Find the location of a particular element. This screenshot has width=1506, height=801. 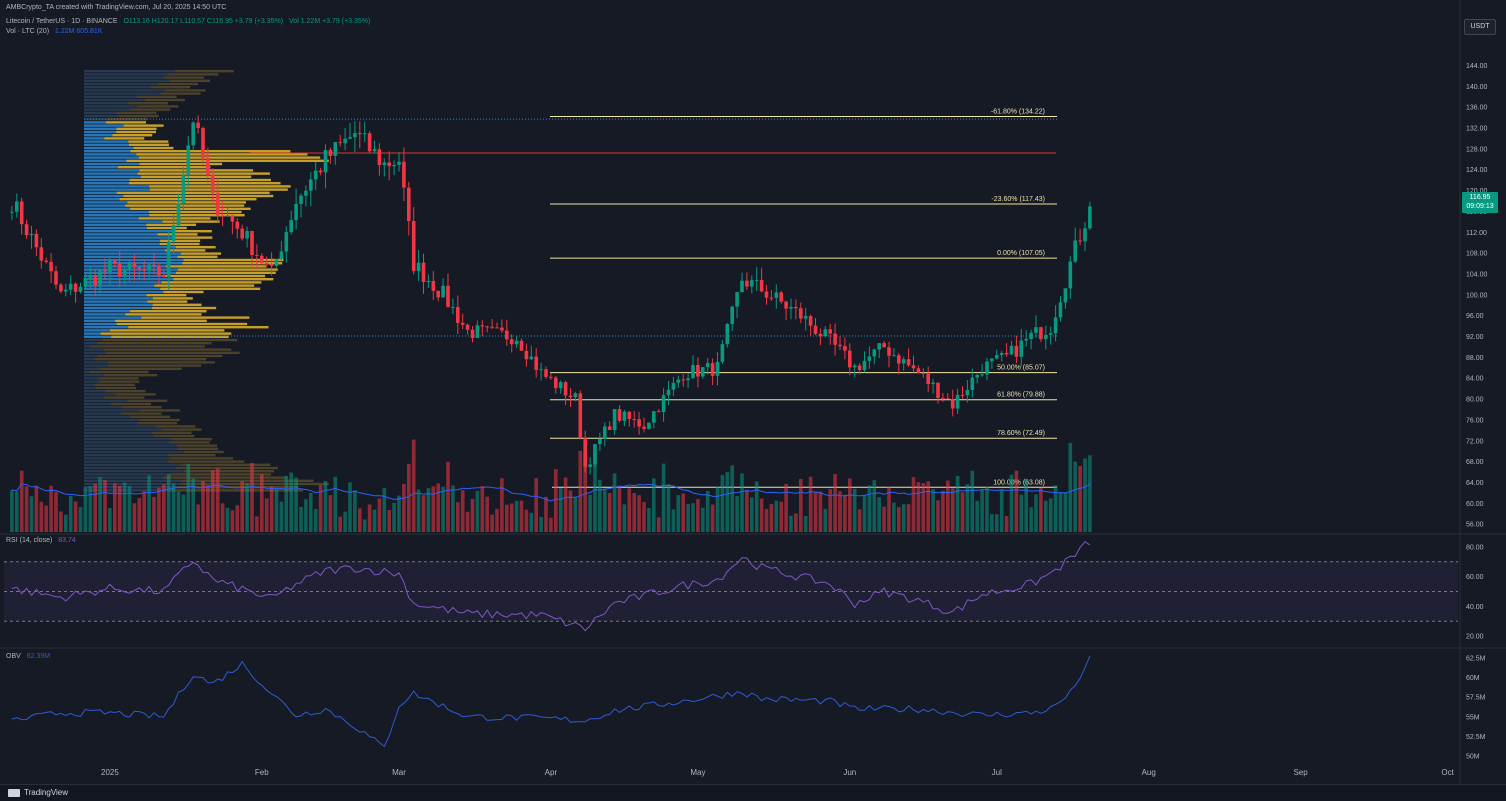

currency-badge: USDT is located at coordinates (1480, 27).